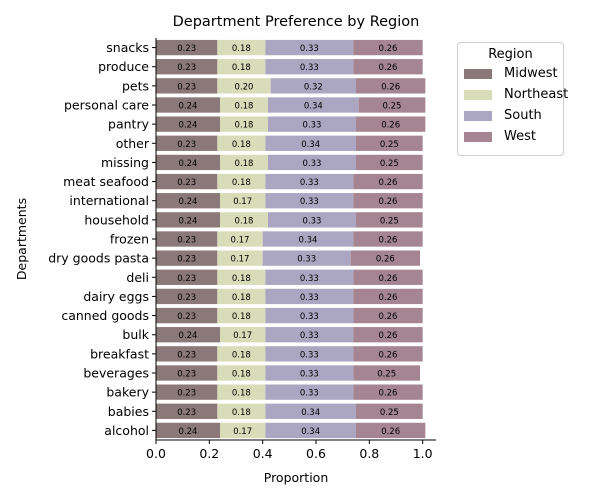 The width and height of the screenshot is (600, 504). I want to click on data-label-south-dairy-eggs: 0.33, so click(309, 298).